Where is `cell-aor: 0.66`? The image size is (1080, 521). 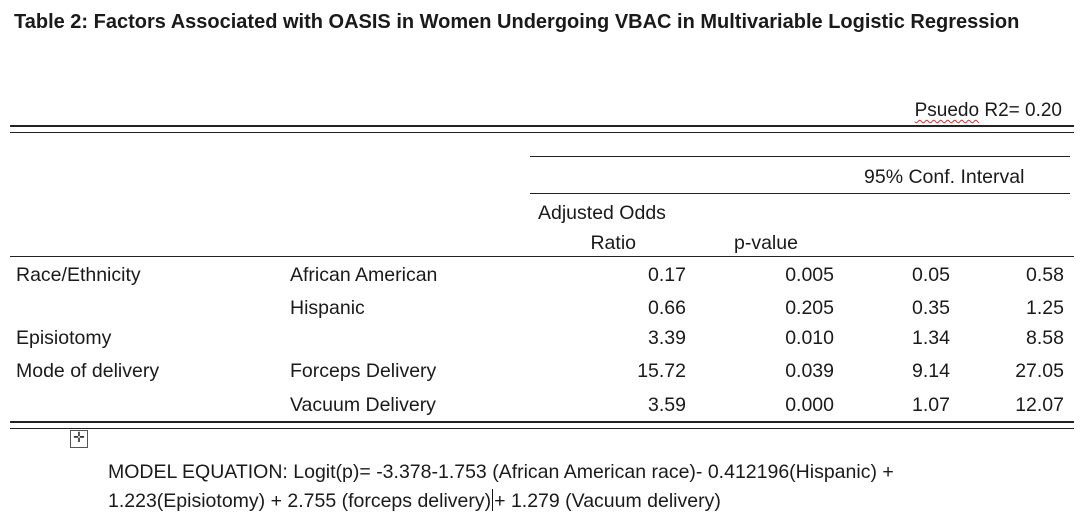 cell-aor: 0.66 is located at coordinates (667, 308).